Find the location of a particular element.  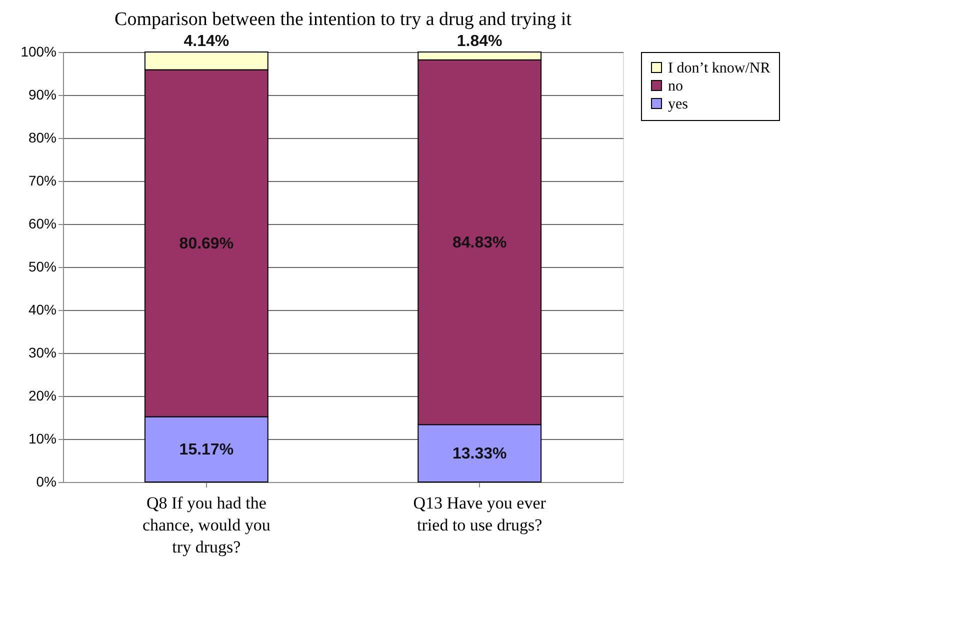

data-label: 15.17% is located at coordinates (206, 449).